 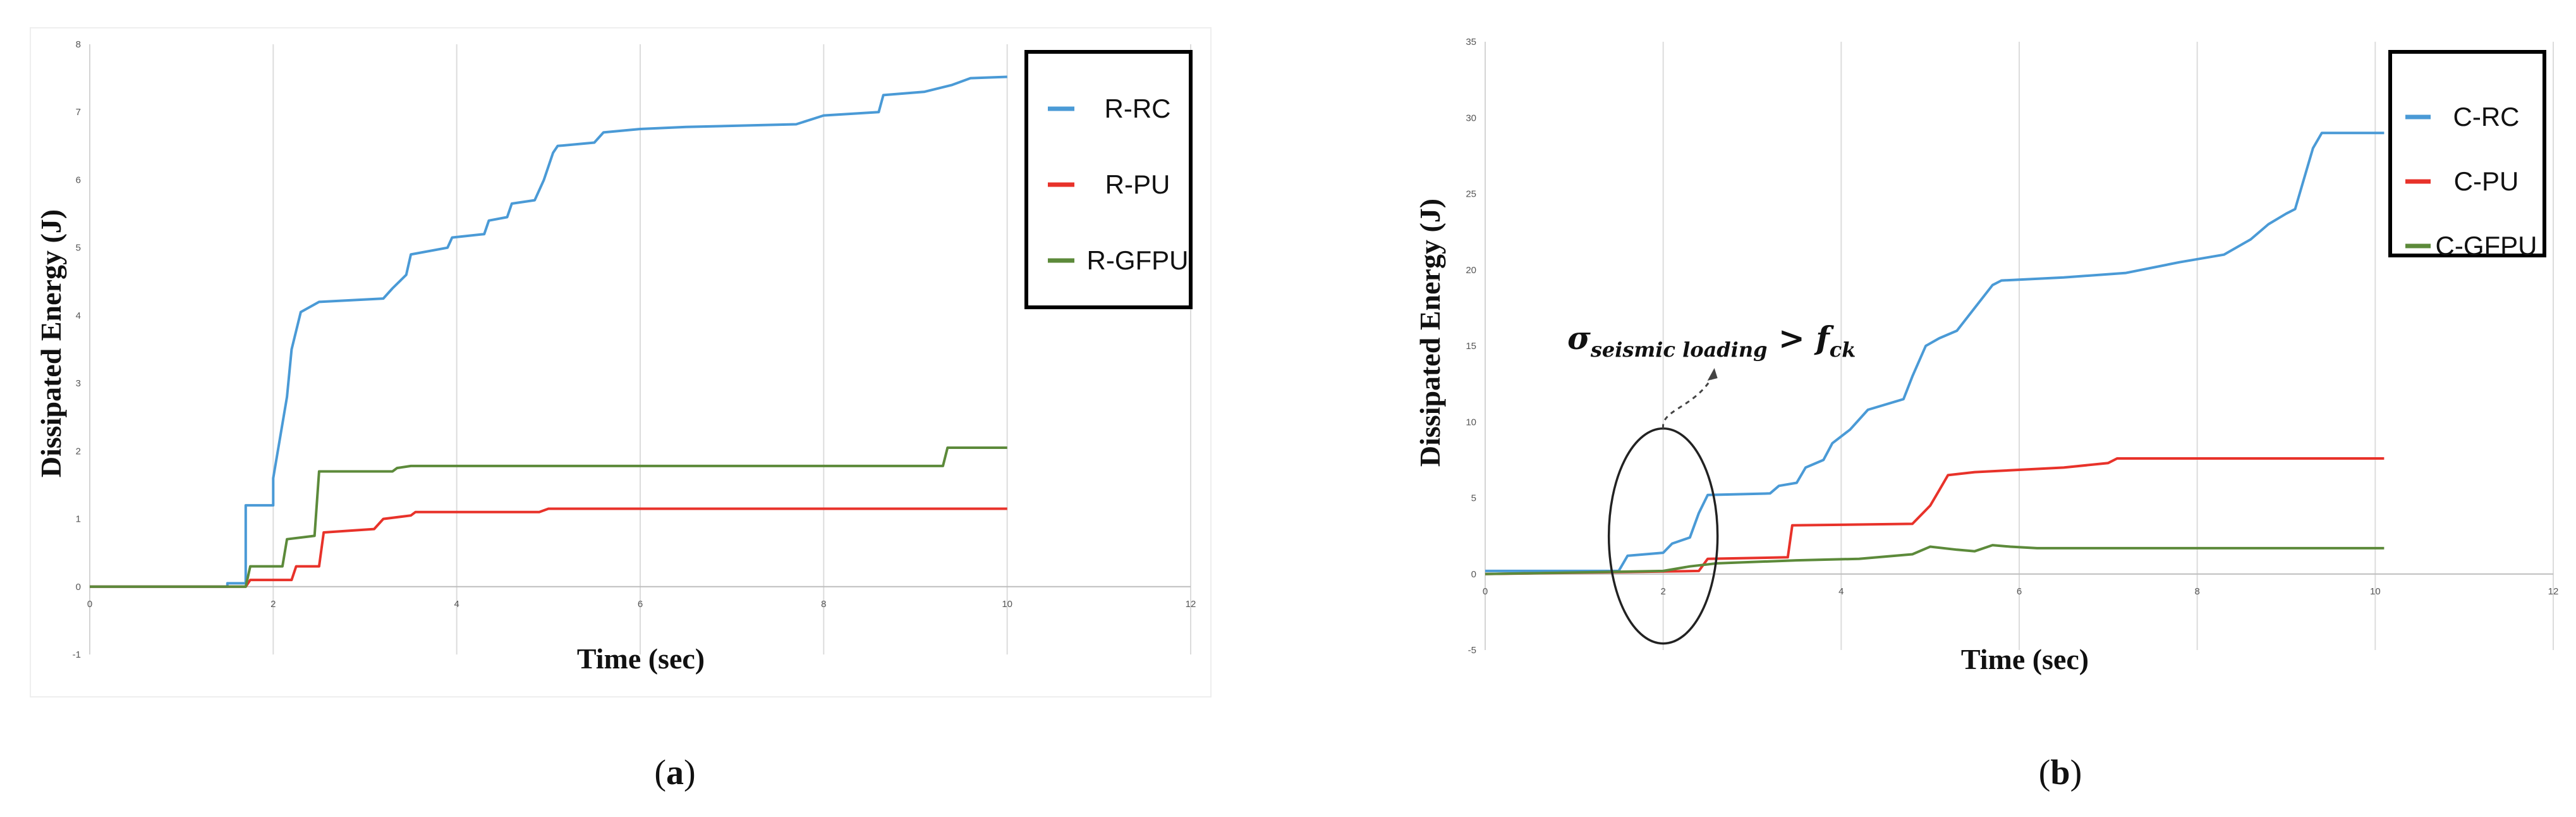 I want to click on panel-b-x-tick-label: 10, so click(x=2375, y=591).